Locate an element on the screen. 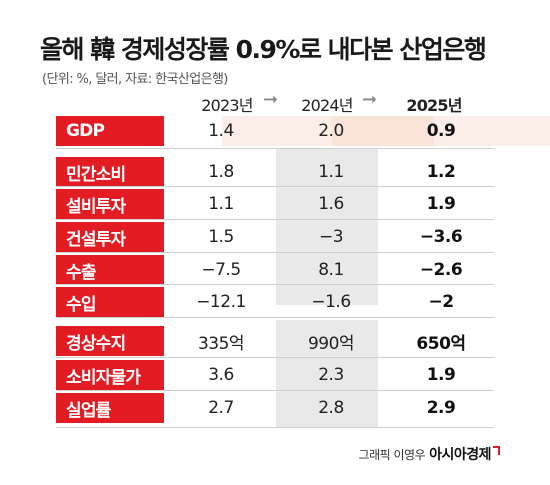 Image resolution: width=550 pixels, height=485 pixels. table-cell: 0.9 is located at coordinates (441, 131).